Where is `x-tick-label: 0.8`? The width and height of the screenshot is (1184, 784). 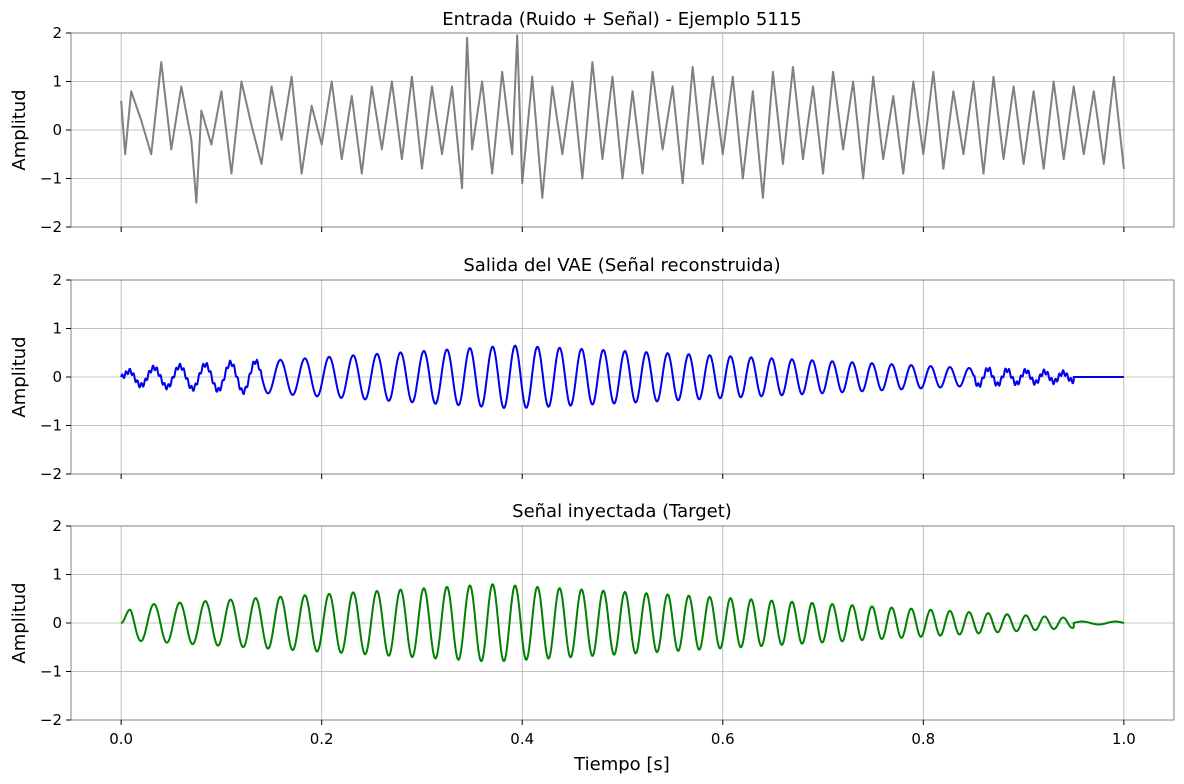 x-tick-label: 0.8 is located at coordinates (923, 739).